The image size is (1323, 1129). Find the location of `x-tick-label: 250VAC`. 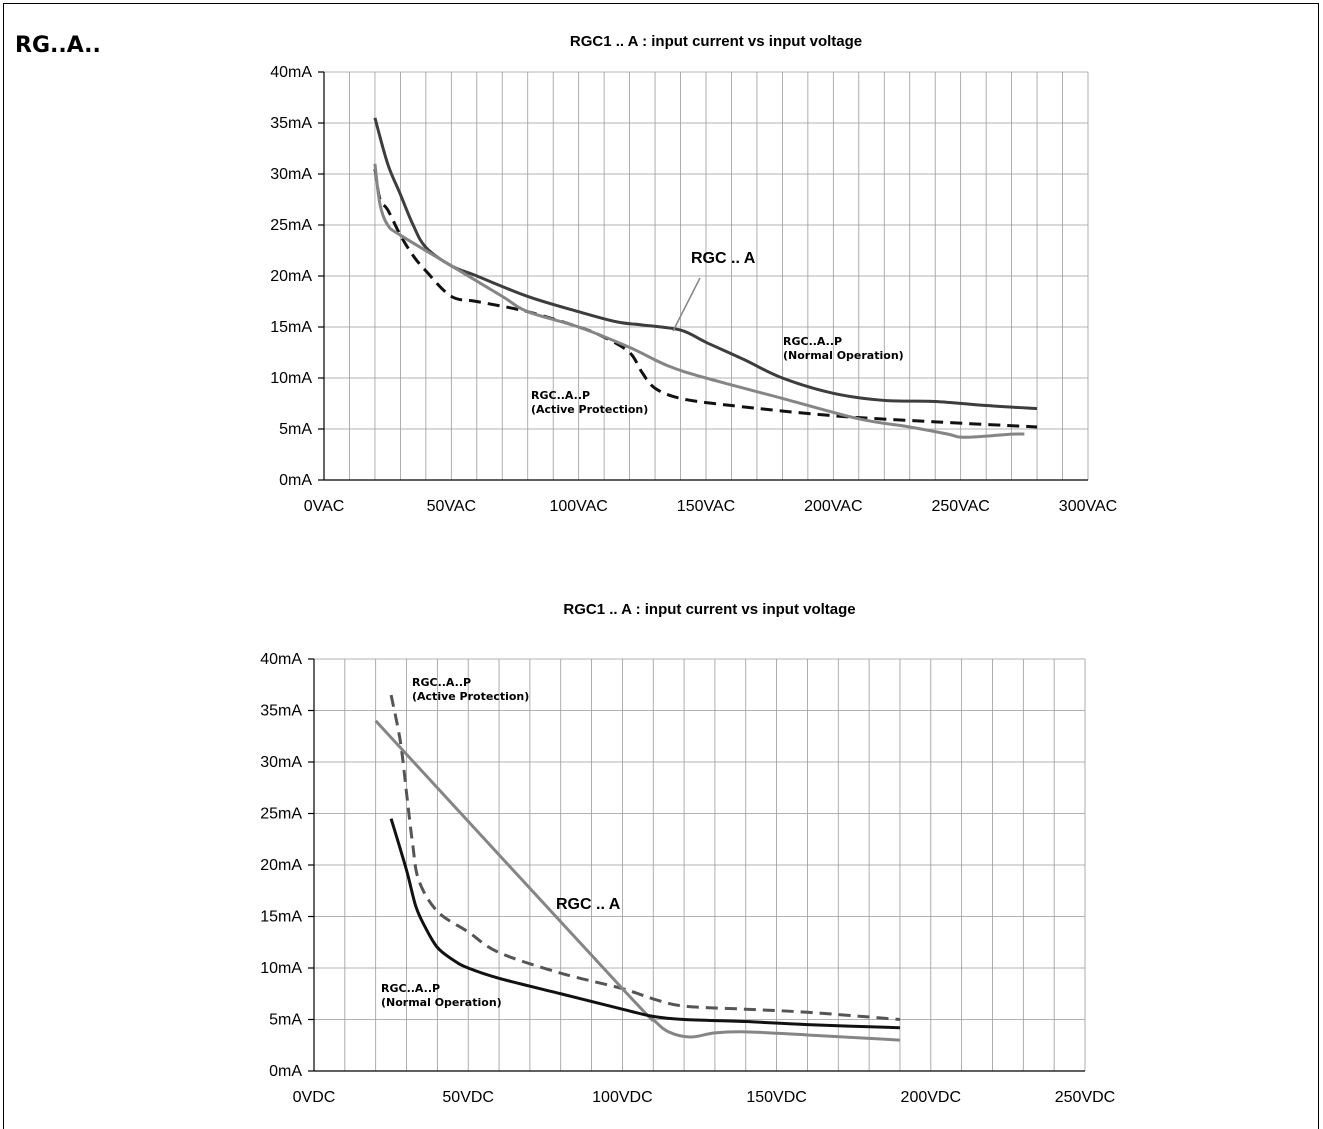

x-tick-label: 250VAC is located at coordinates (960, 506).